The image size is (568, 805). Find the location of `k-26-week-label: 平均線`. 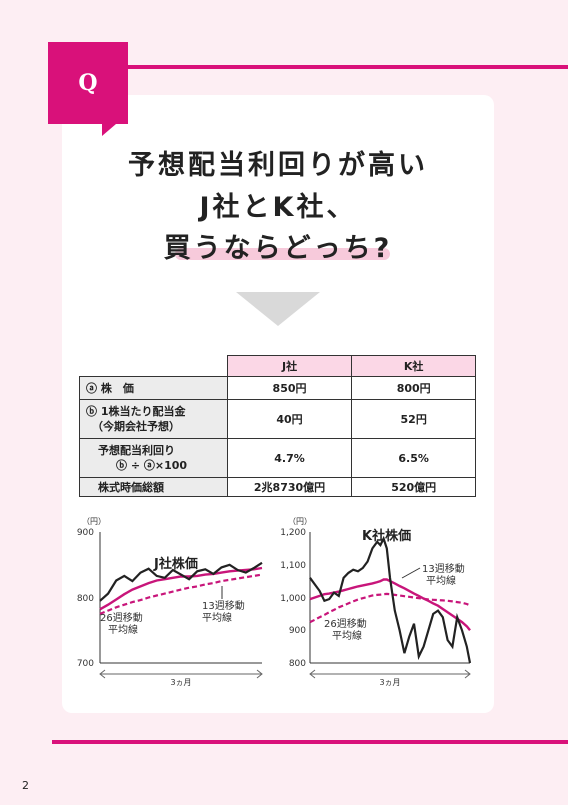

k-26-week-label: 平均線 is located at coordinates (347, 635).